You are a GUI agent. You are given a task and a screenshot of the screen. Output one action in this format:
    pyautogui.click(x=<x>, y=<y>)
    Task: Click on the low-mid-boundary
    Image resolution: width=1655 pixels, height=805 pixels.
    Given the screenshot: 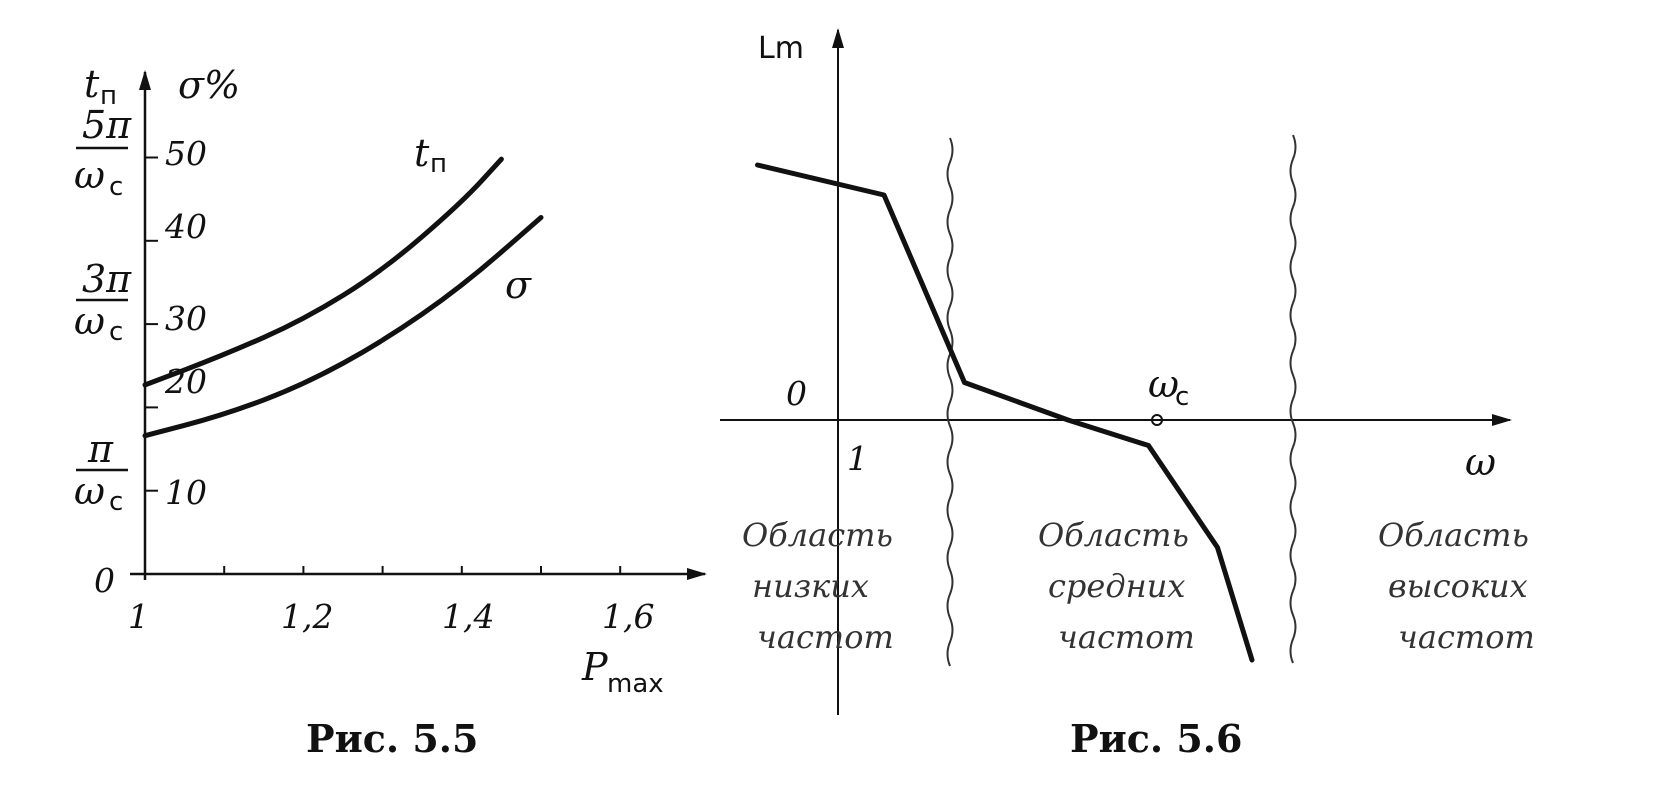 What is the action you would take?
    pyautogui.click(x=950, y=402)
    